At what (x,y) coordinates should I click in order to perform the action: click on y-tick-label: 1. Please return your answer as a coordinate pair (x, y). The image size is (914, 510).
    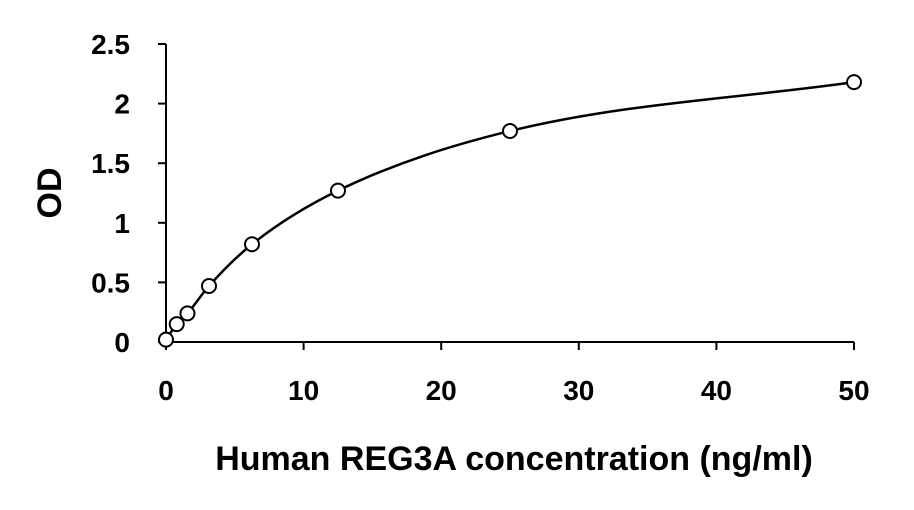
    Looking at the image, I should click on (122, 223).